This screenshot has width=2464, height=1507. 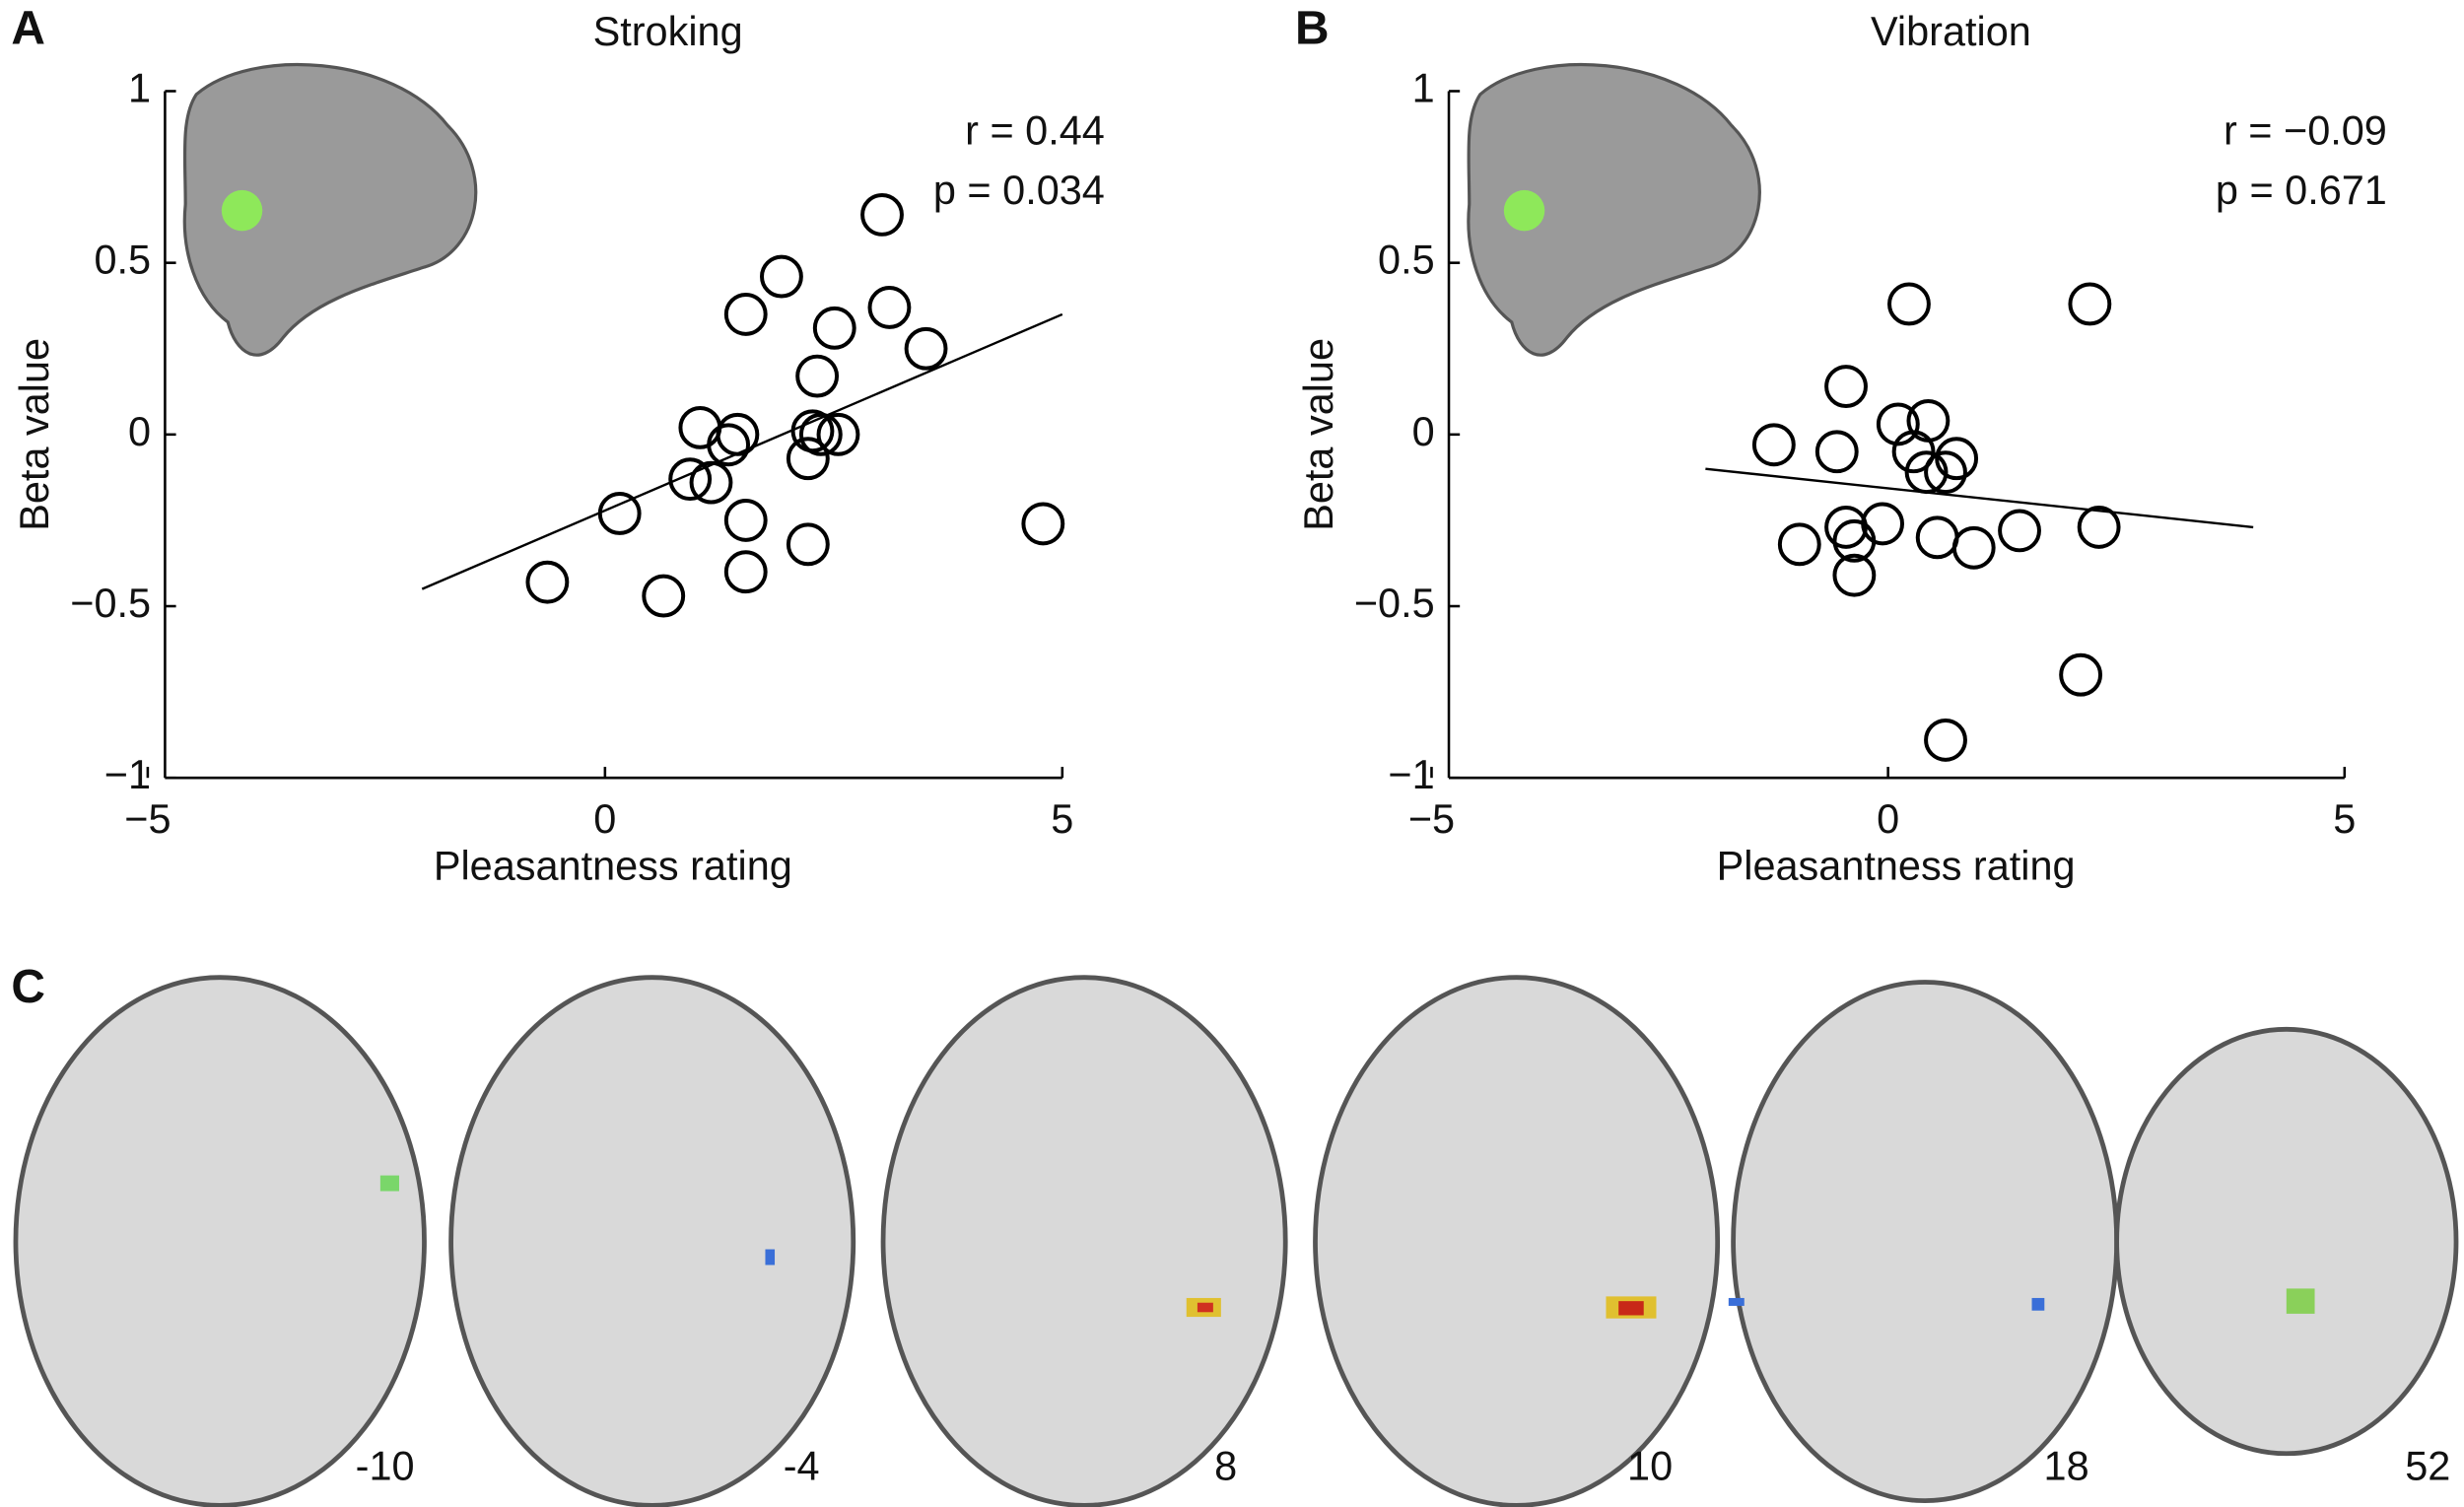 I want to click on slice-label: 8, so click(x=1225, y=1466).